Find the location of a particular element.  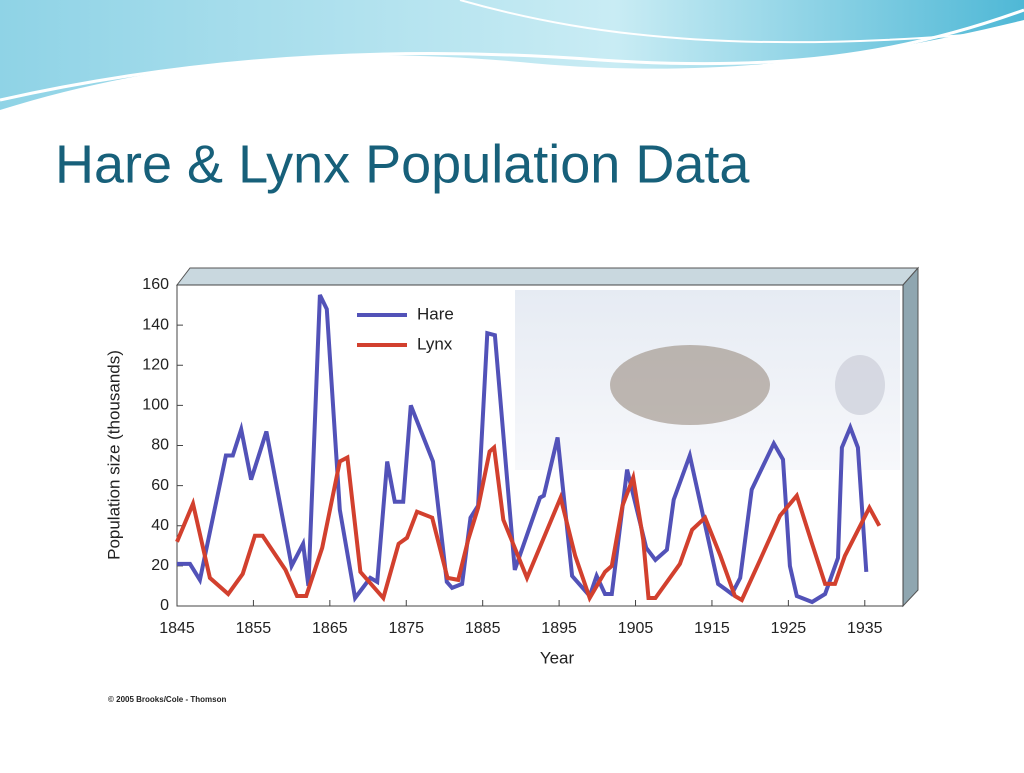

y-tick-label: 160 is located at coordinates (155, 284).